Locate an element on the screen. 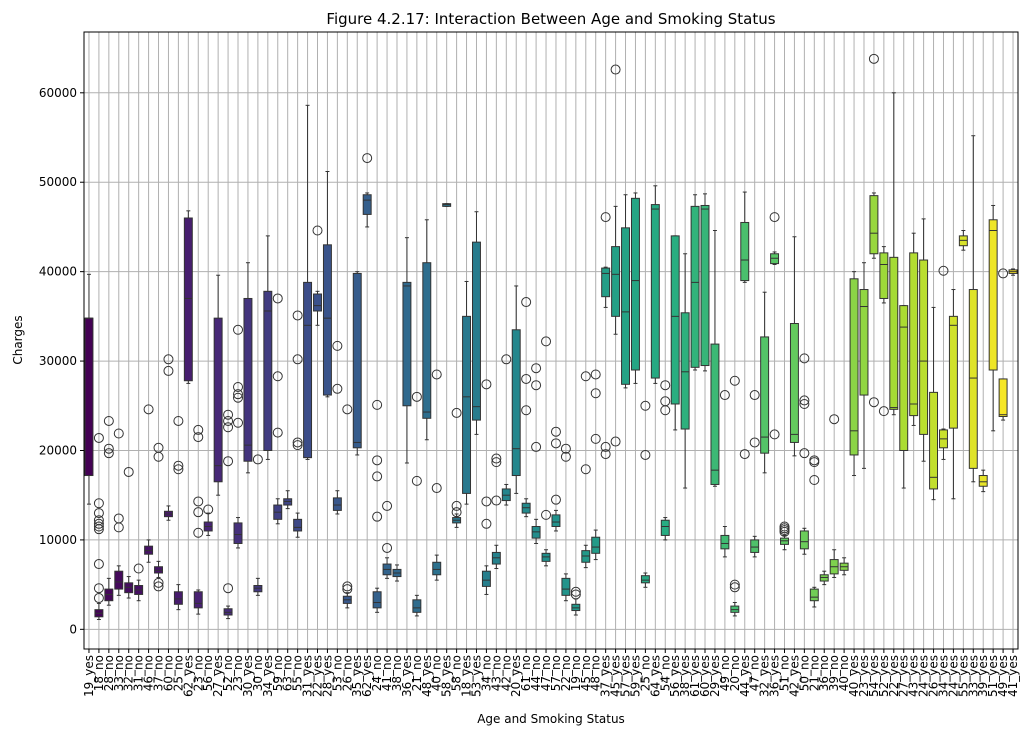 This screenshot has height=736, width=1025. x-tick-label: 36_yes is located at coordinates (407, 676).